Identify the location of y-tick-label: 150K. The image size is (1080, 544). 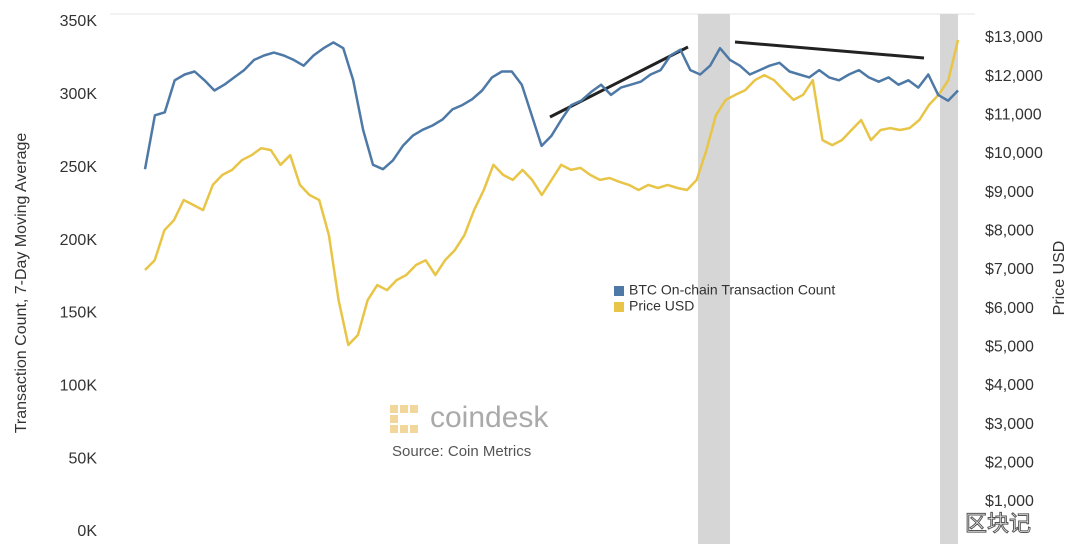
(79, 313).